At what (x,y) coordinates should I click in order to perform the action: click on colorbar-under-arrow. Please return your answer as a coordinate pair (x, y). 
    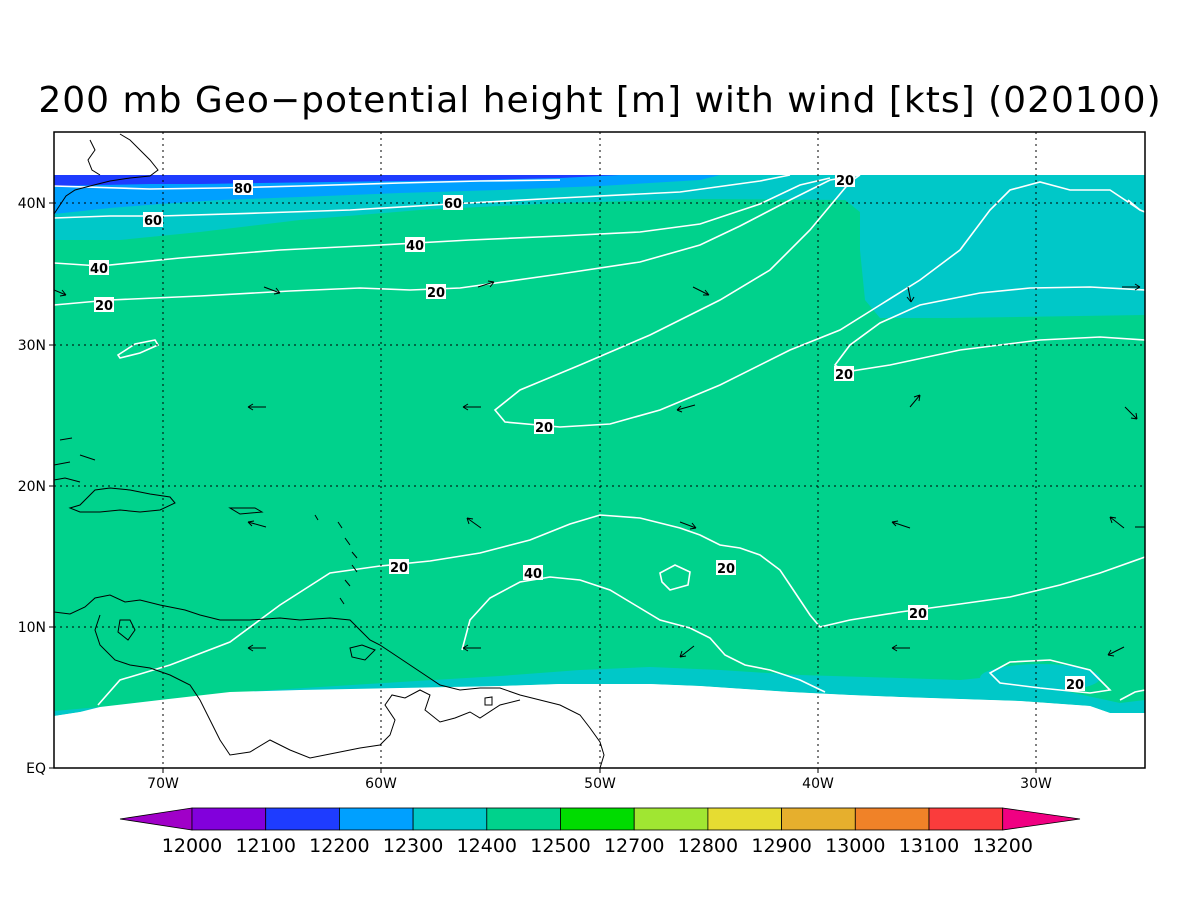
    Looking at the image, I should click on (156, 819).